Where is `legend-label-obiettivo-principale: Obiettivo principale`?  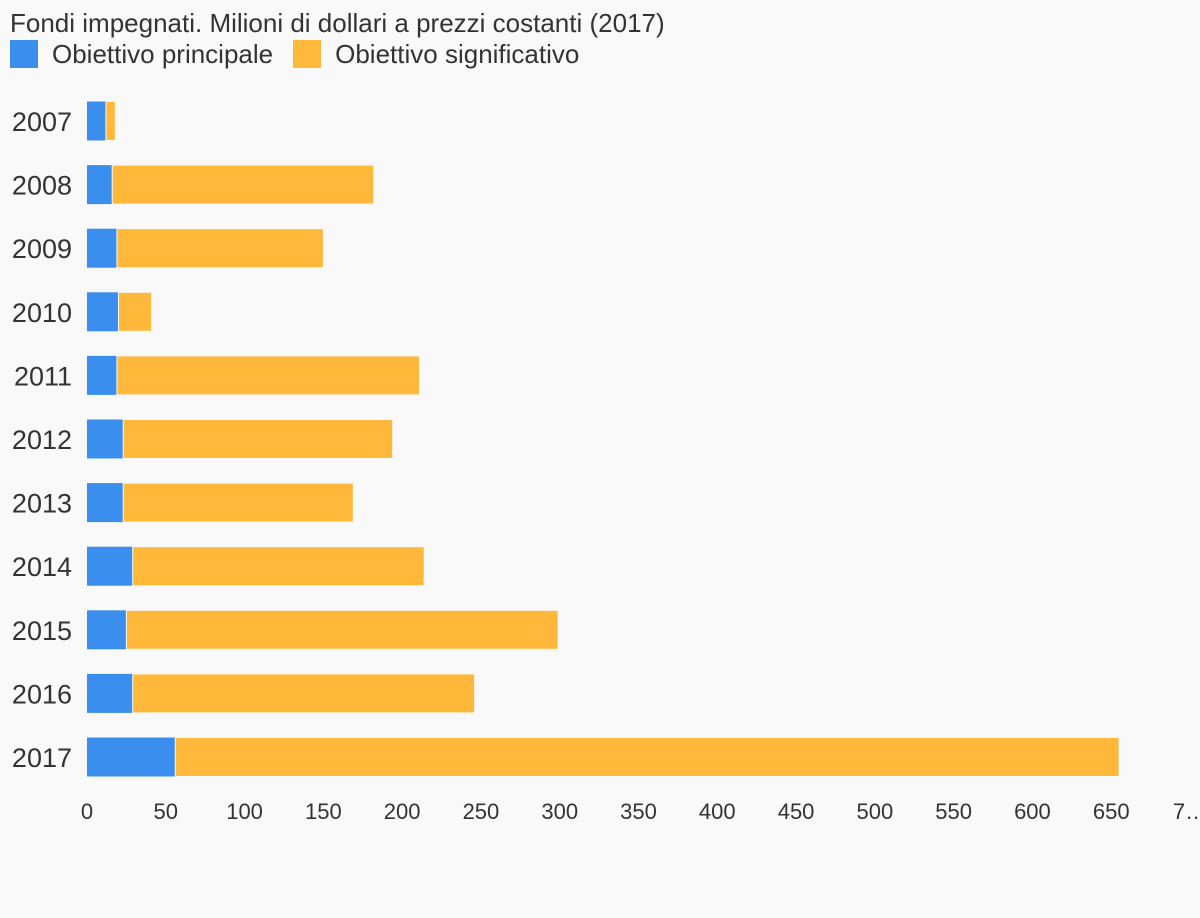 legend-label-obiettivo-principale: Obiettivo principale is located at coordinates (163, 53).